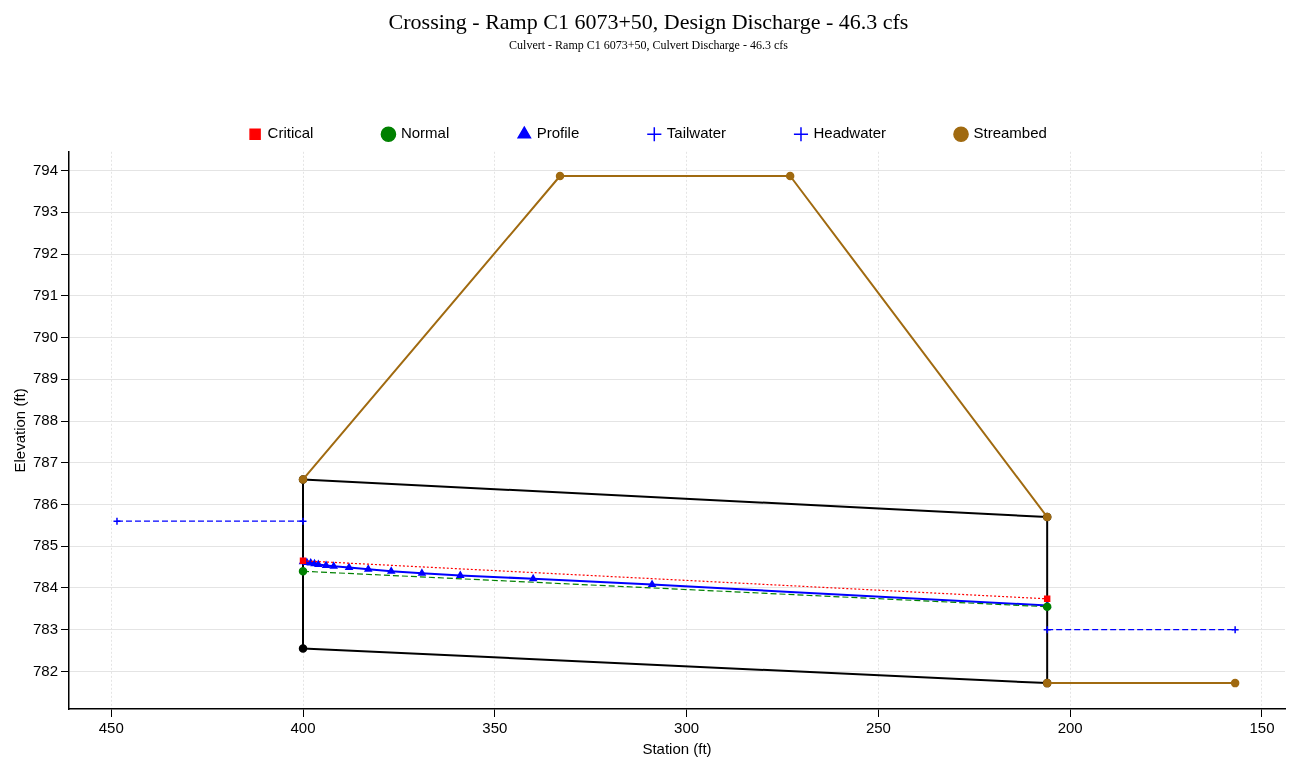 The image size is (1303, 771). What do you see at coordinates (111, 728) in the screenshot?
I see `x-tick-label: 450` at bounding box center [111, 728].